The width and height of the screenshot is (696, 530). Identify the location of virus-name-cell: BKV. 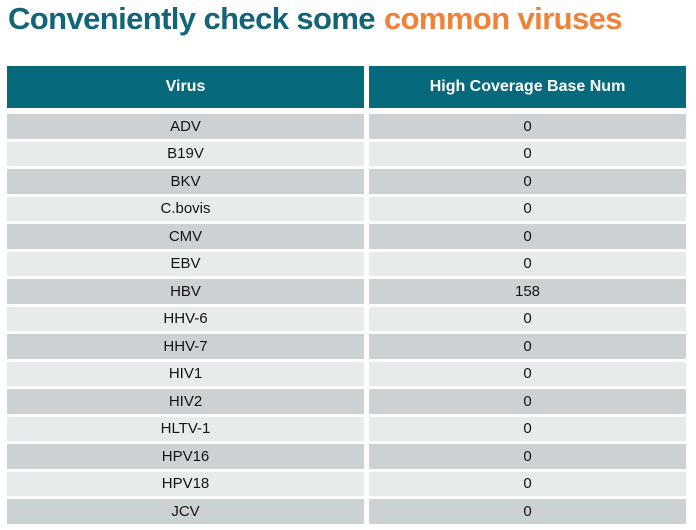
(185, 181).